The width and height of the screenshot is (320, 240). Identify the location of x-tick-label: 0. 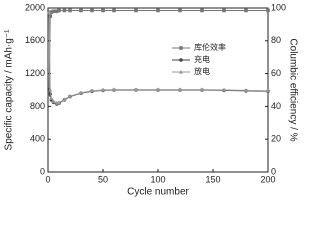
(47, 179).